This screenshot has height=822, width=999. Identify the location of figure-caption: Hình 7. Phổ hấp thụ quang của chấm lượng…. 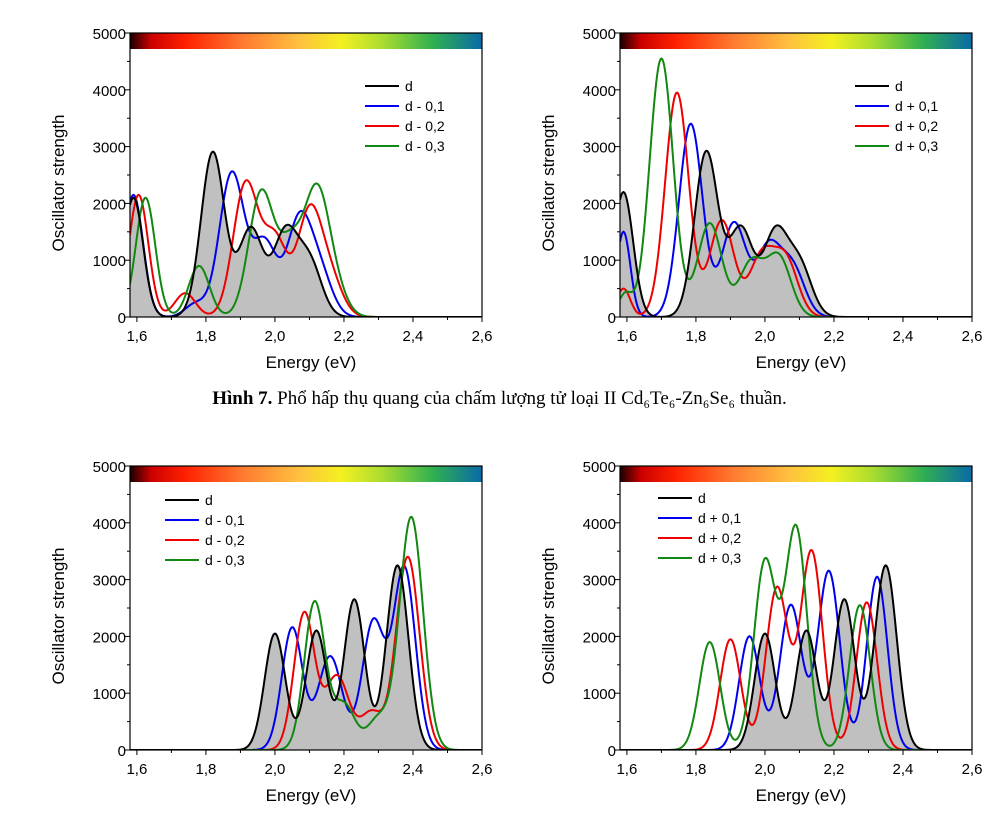
(499, 399).